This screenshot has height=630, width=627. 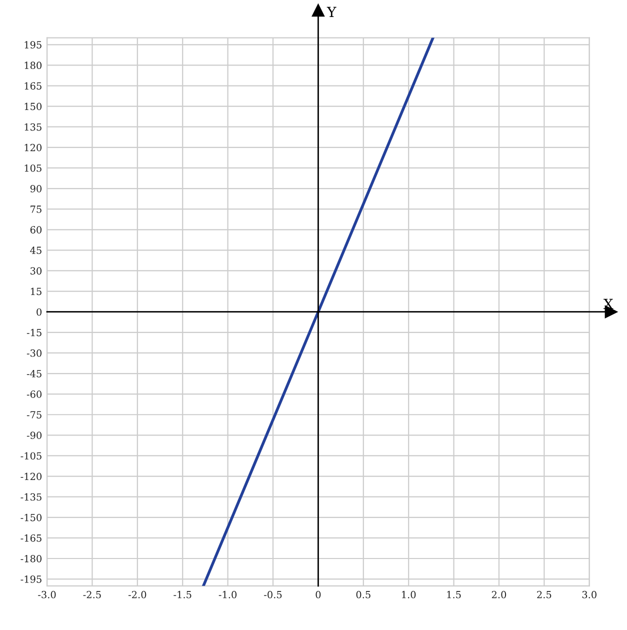 I want to click on y-tick-label: -15, so click(x=34, y=332).